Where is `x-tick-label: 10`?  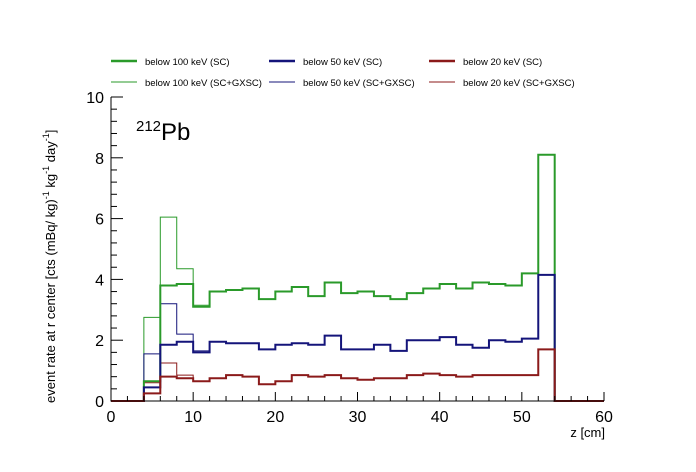
x-tick-label: 10 is located at coordinates (193, 417).